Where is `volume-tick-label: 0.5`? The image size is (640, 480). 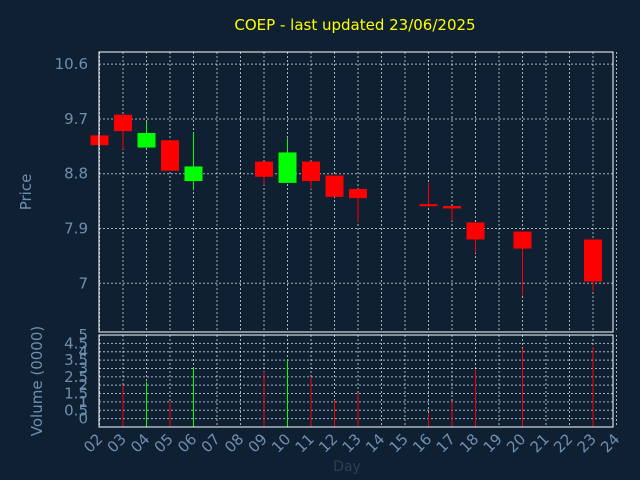 volume-tick-label: 0.5 is located at coordinates (76, 410).